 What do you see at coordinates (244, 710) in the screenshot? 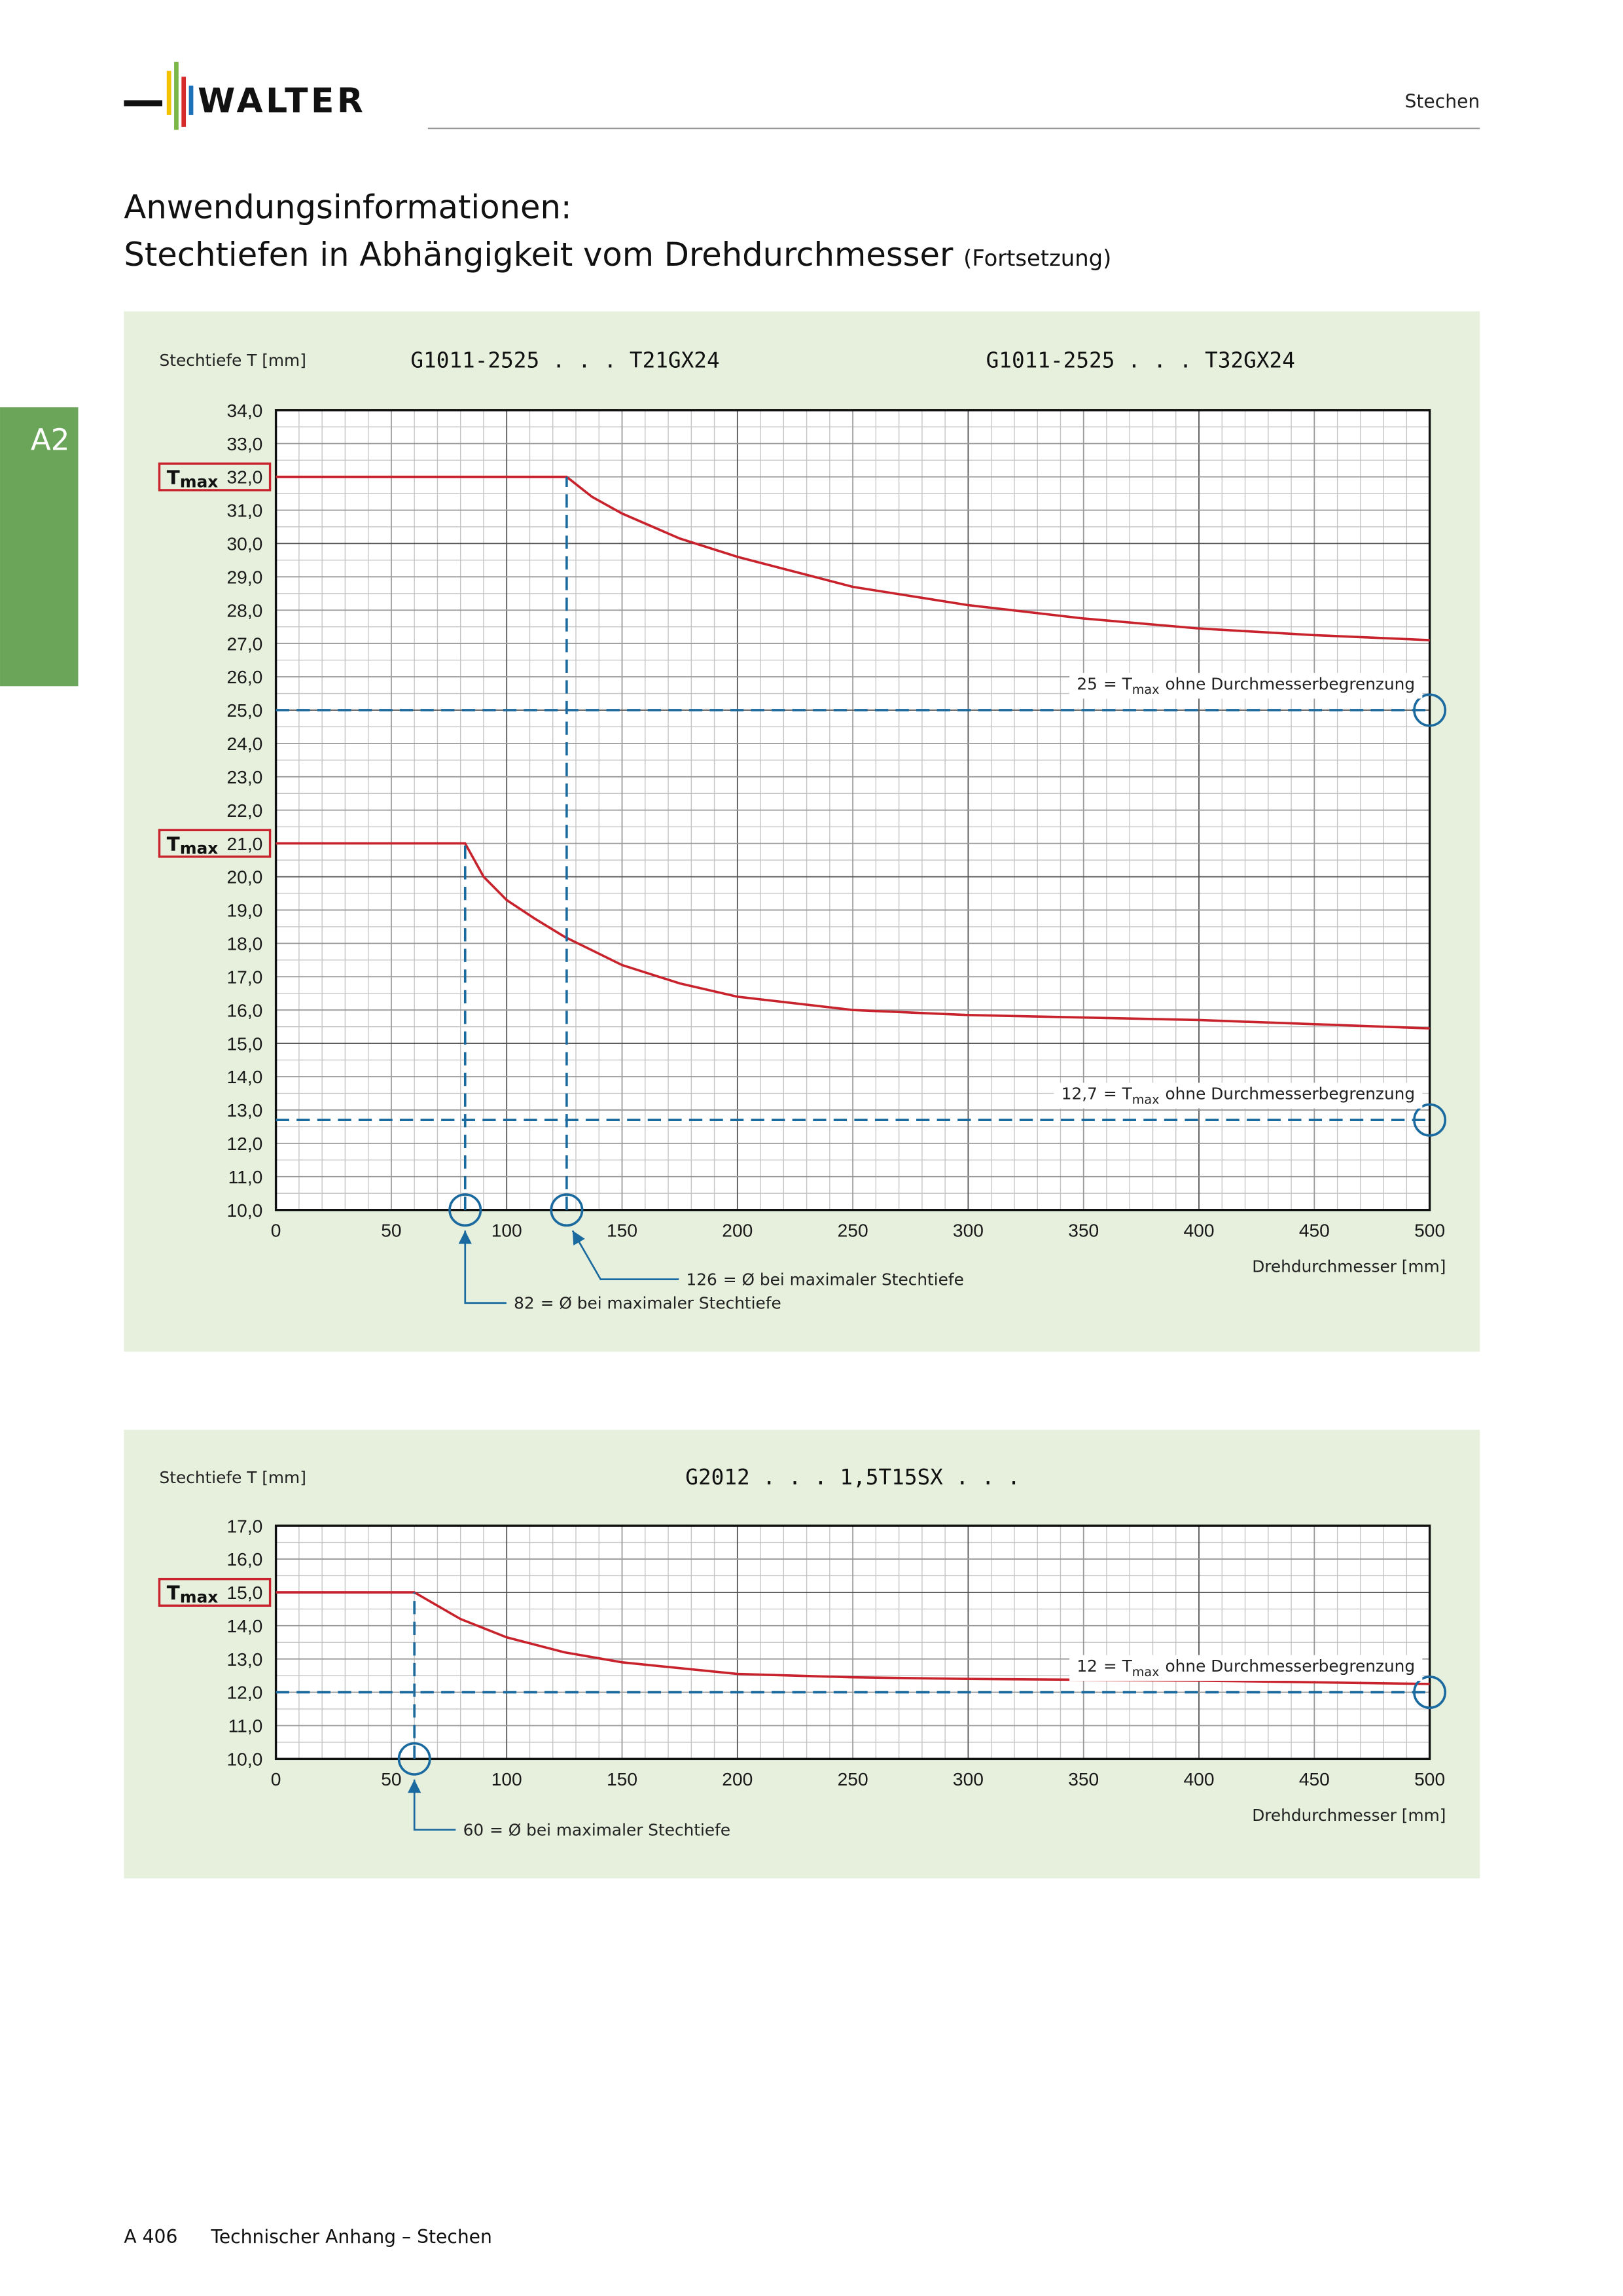
I see `y-tick-label: 25,0` at bounding box center [244, 710].